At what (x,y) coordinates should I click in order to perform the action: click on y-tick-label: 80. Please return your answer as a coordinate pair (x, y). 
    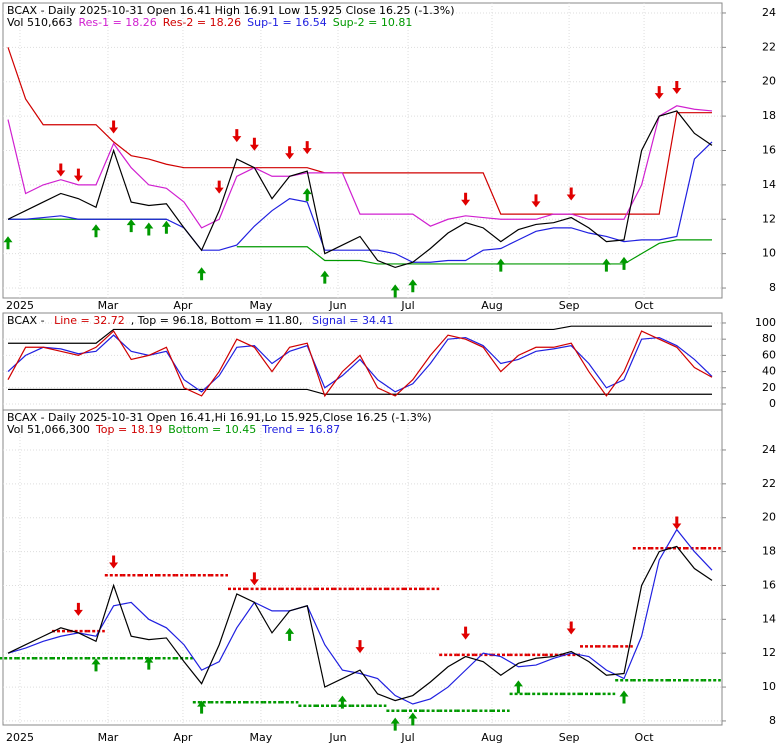
    Looking at the image, I should click on (769, 338).